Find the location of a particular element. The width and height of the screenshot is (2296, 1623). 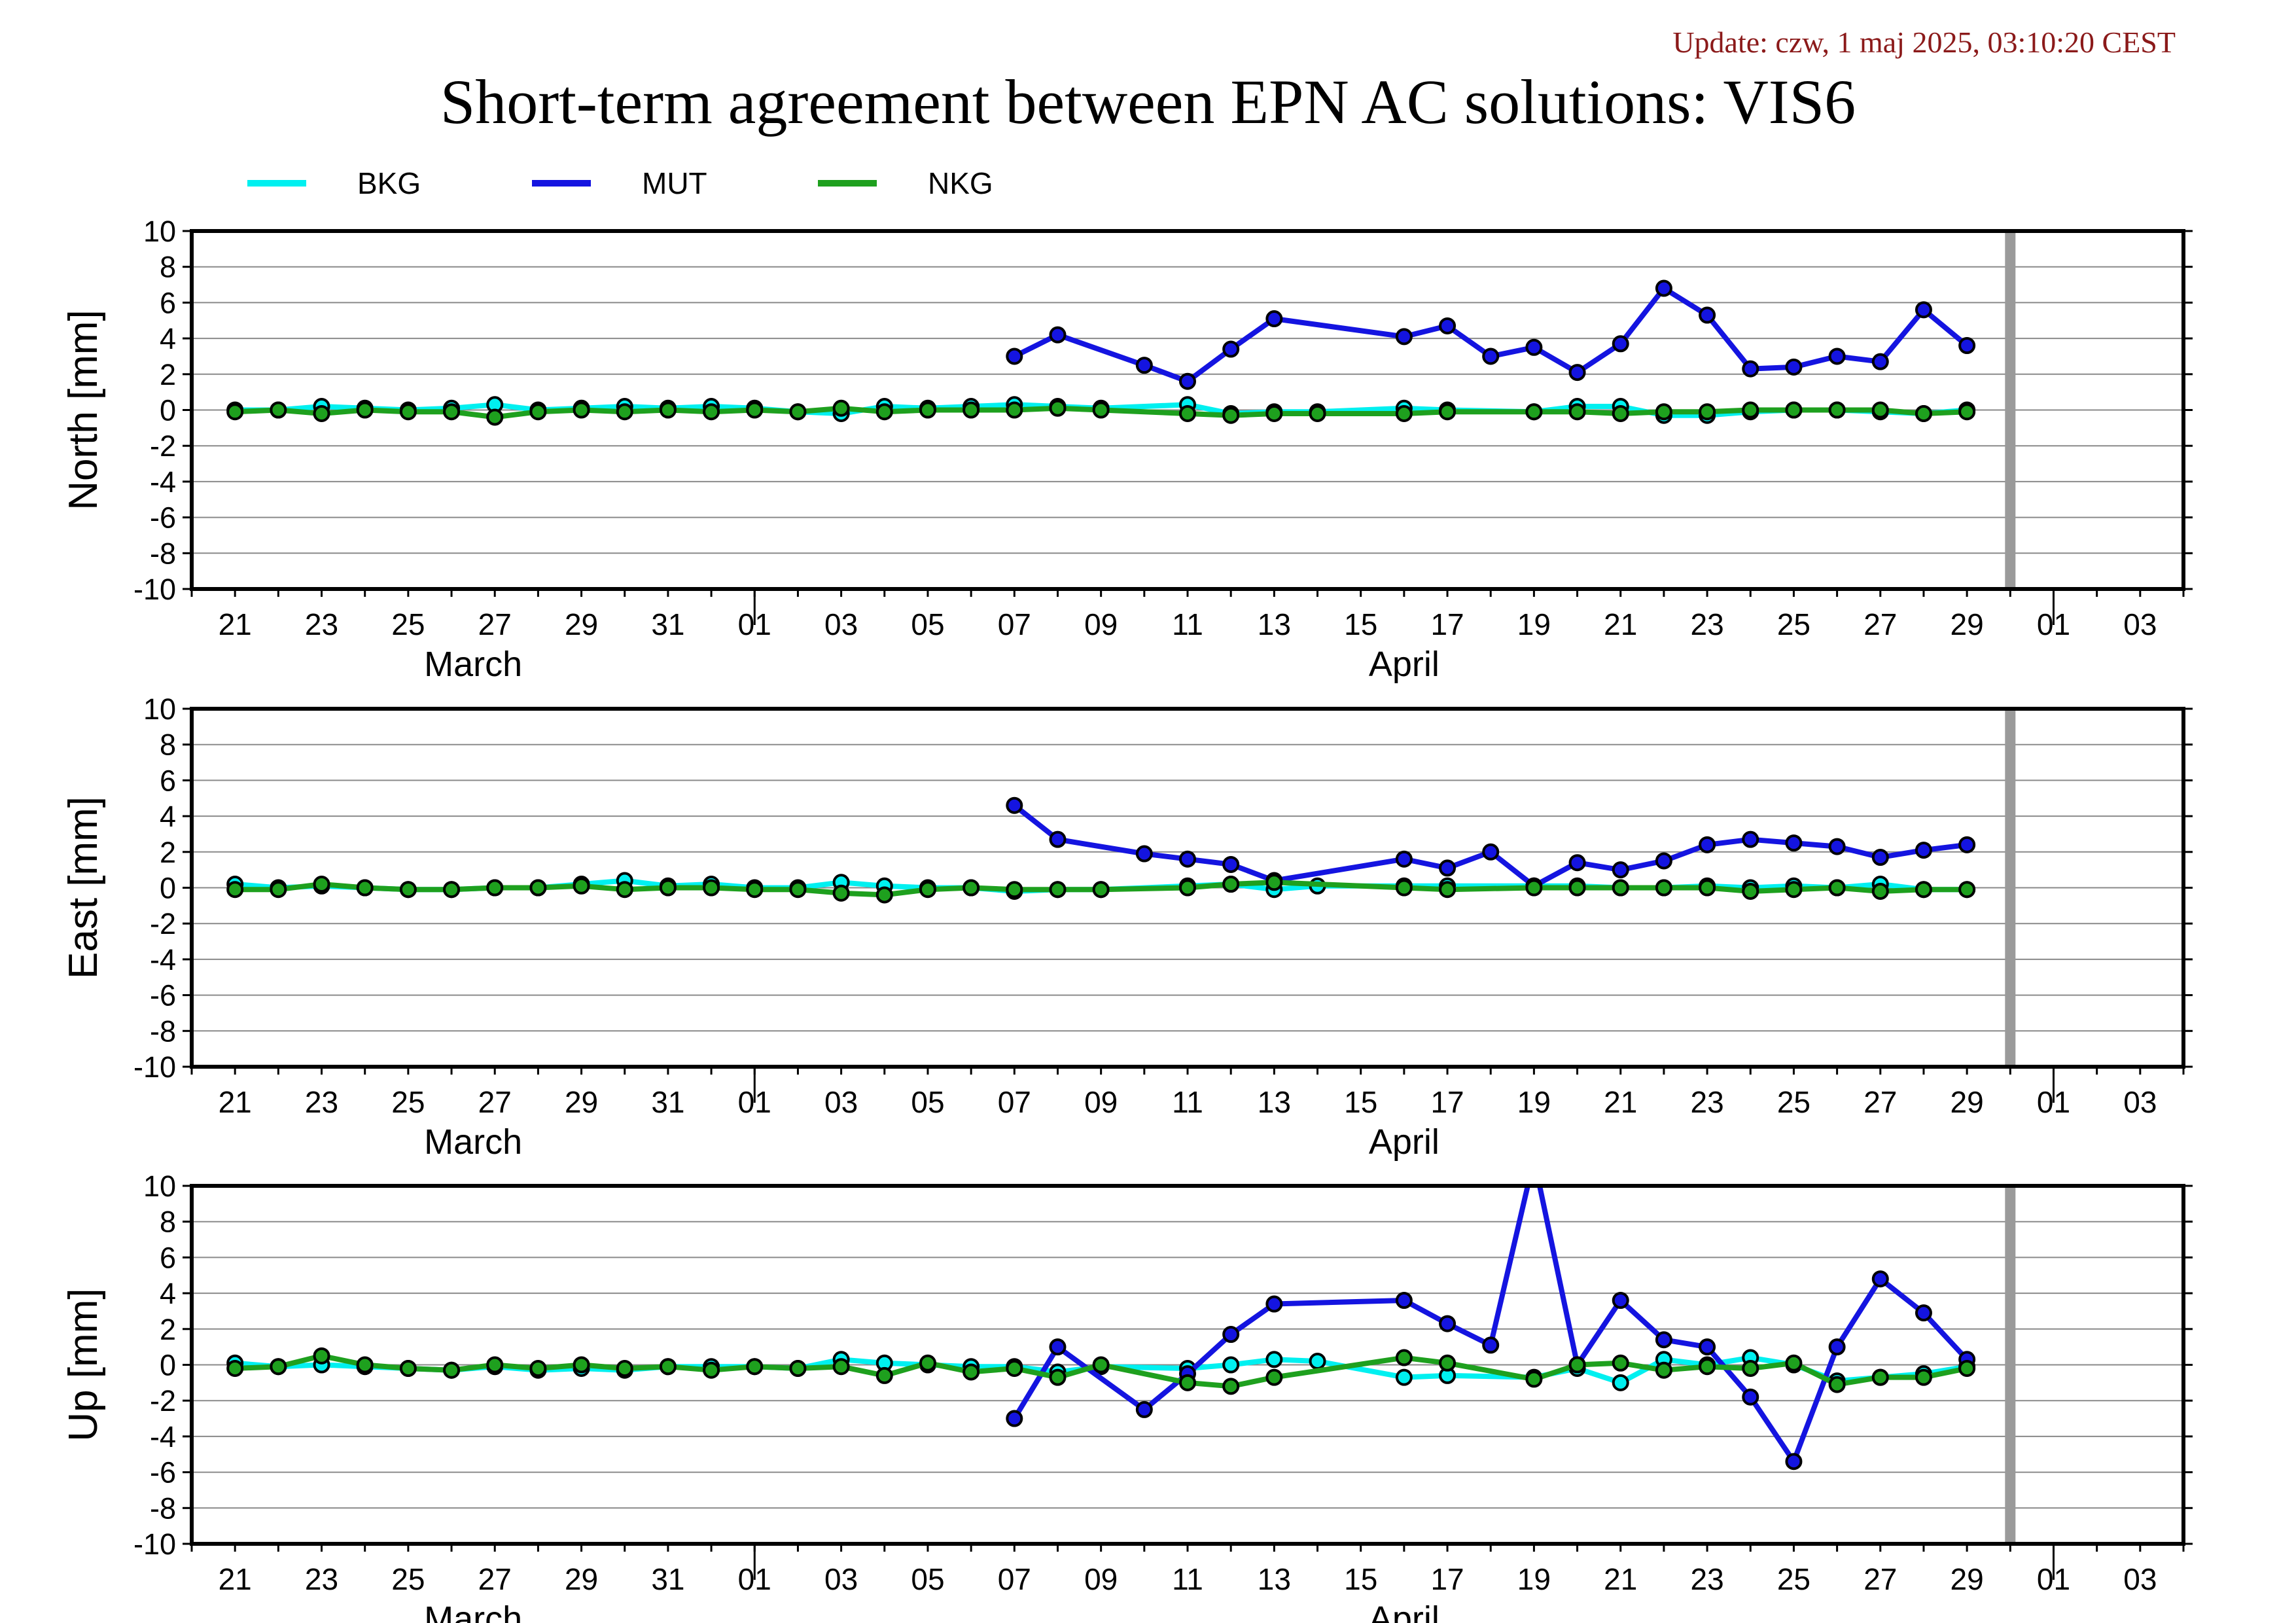

y-tick-label: -4 is located at coordinates (163, 482).